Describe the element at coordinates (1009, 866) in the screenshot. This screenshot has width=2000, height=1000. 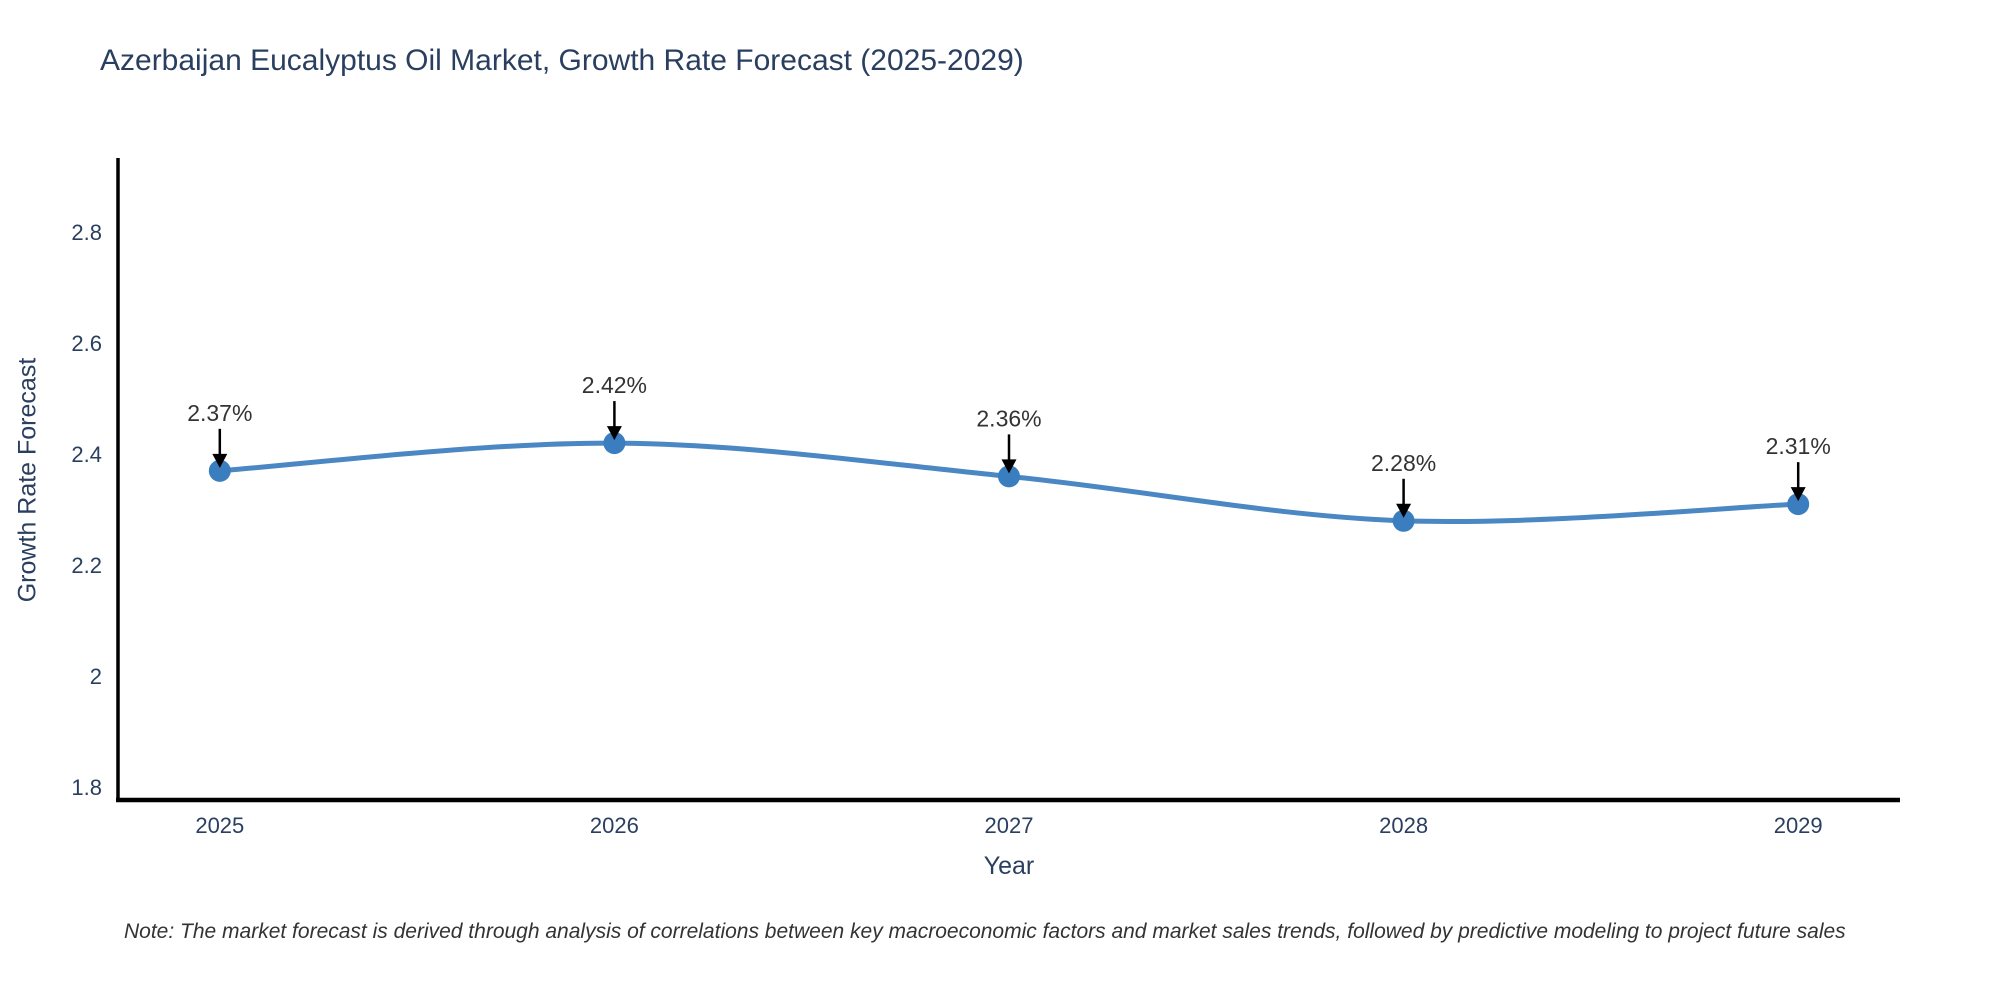
I see `x-axis-title: Year` at that location.